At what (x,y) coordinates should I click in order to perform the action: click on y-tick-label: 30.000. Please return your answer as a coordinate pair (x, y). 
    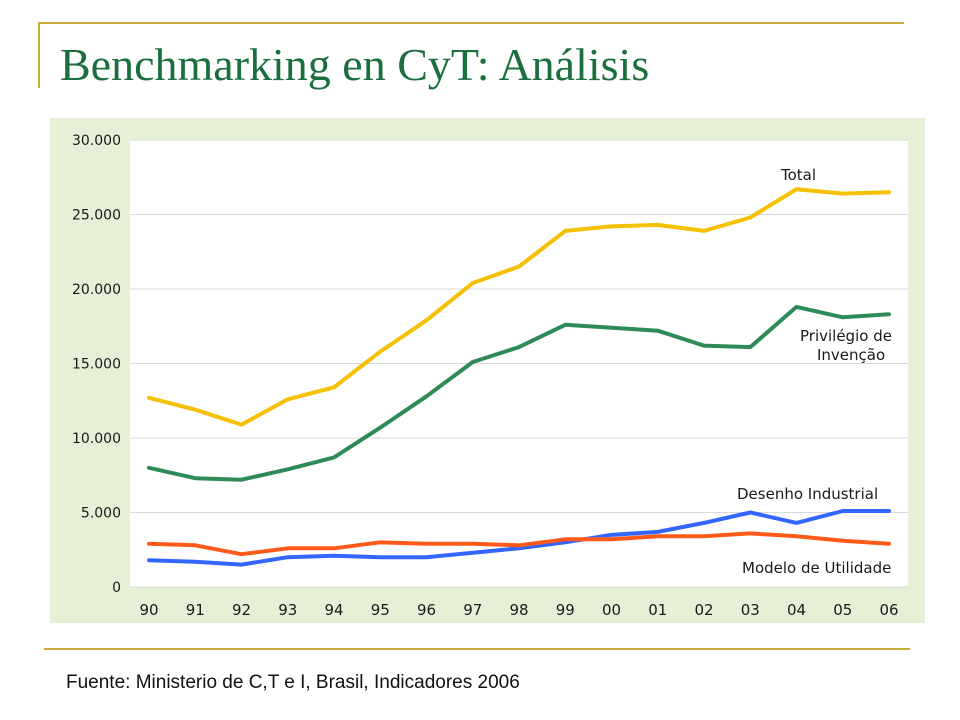
    Looking at the image, I should click on (96, 141).